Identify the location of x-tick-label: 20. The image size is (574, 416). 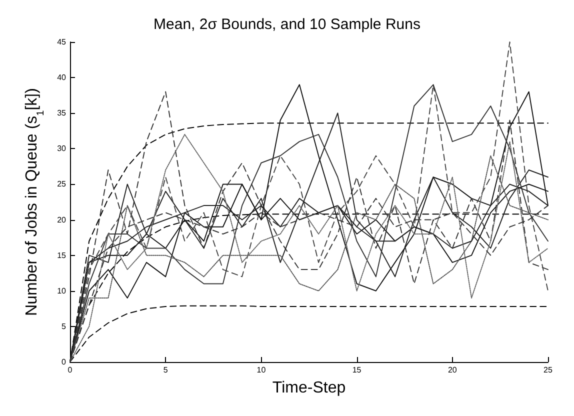
(453, 370).